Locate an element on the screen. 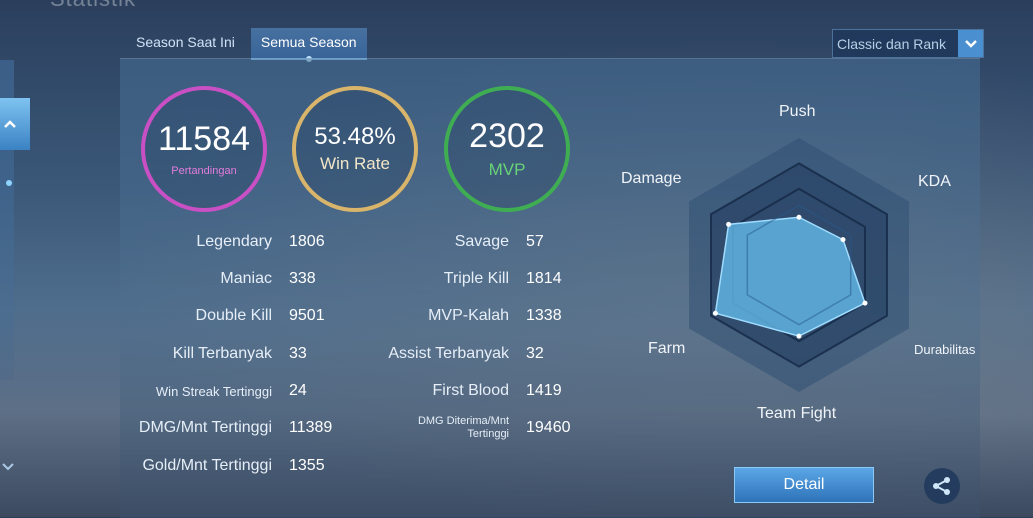 The image size is (1033, 518). mode-dropdown: Classic dan Rank is located at coordinates (908, 43).